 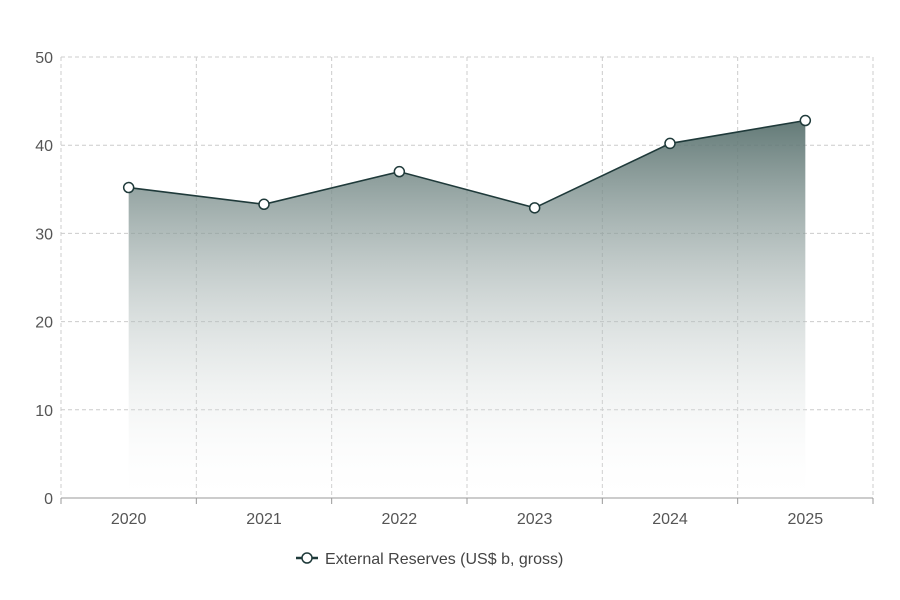 I want to click on y-tick-label: 20, so click(x=44, y=323).